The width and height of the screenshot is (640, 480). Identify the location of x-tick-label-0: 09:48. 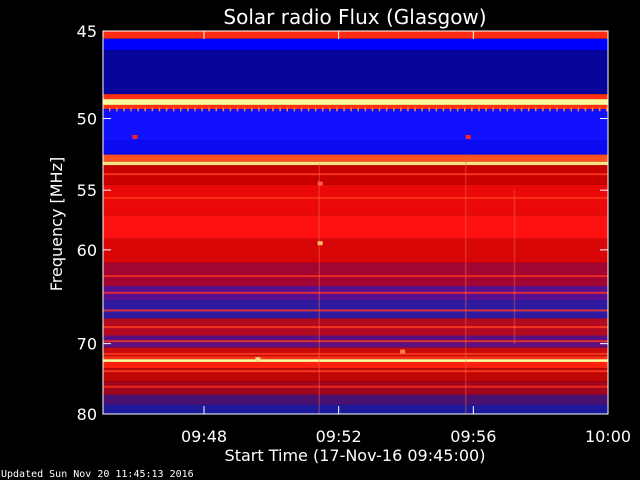
(204, 436).